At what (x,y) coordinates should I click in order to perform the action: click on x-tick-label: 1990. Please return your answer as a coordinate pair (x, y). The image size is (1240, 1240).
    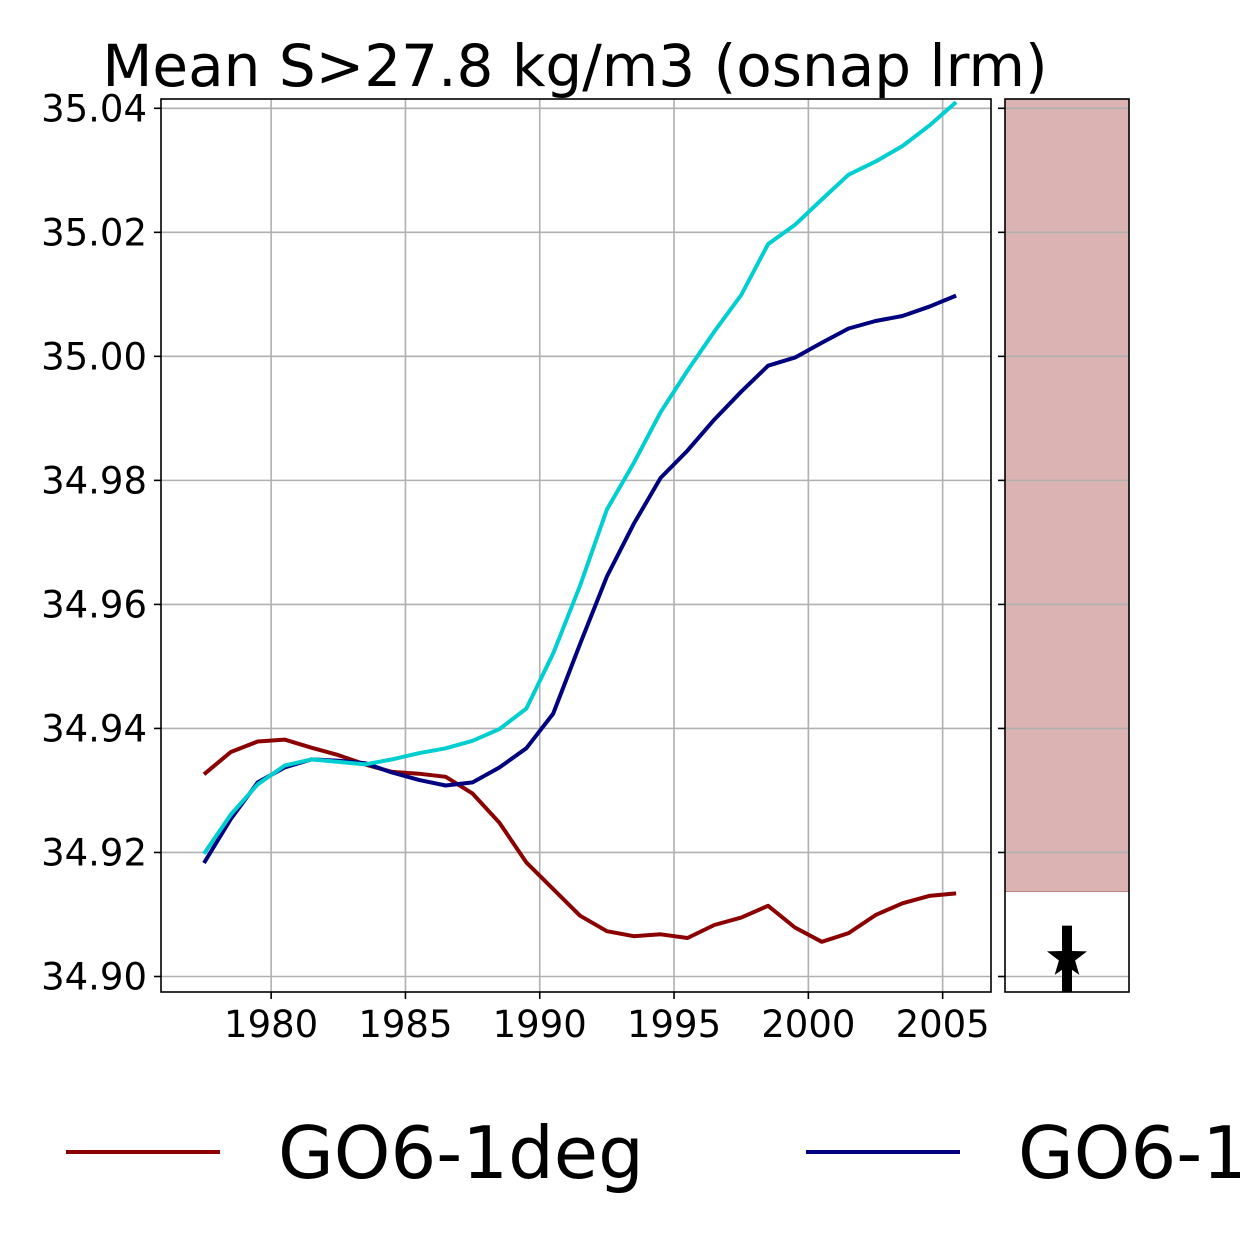
    Looking at the image, I should click on (540, 1024).